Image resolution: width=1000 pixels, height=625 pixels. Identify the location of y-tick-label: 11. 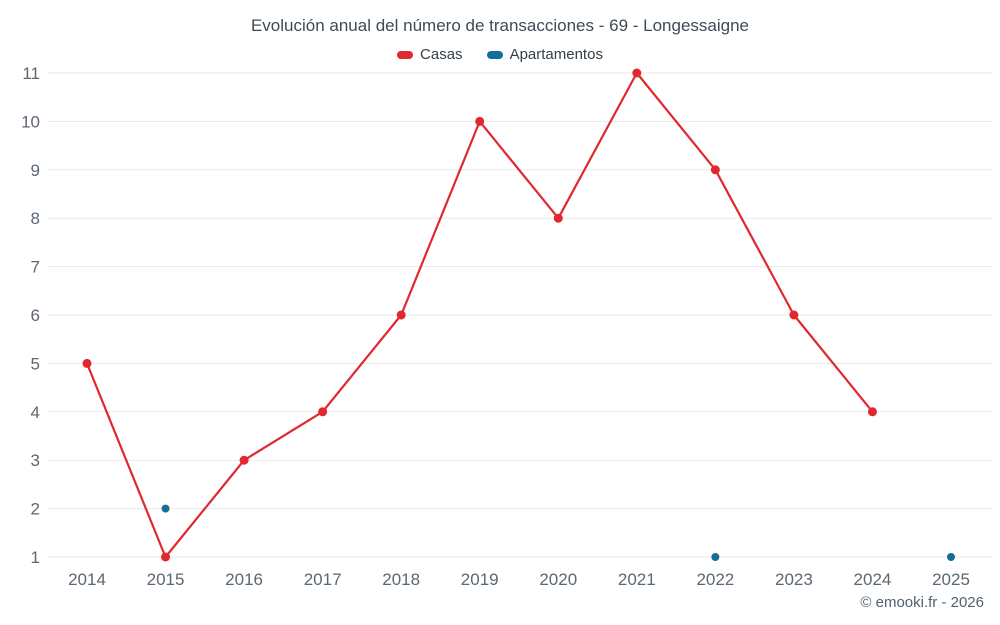
(31, 73).